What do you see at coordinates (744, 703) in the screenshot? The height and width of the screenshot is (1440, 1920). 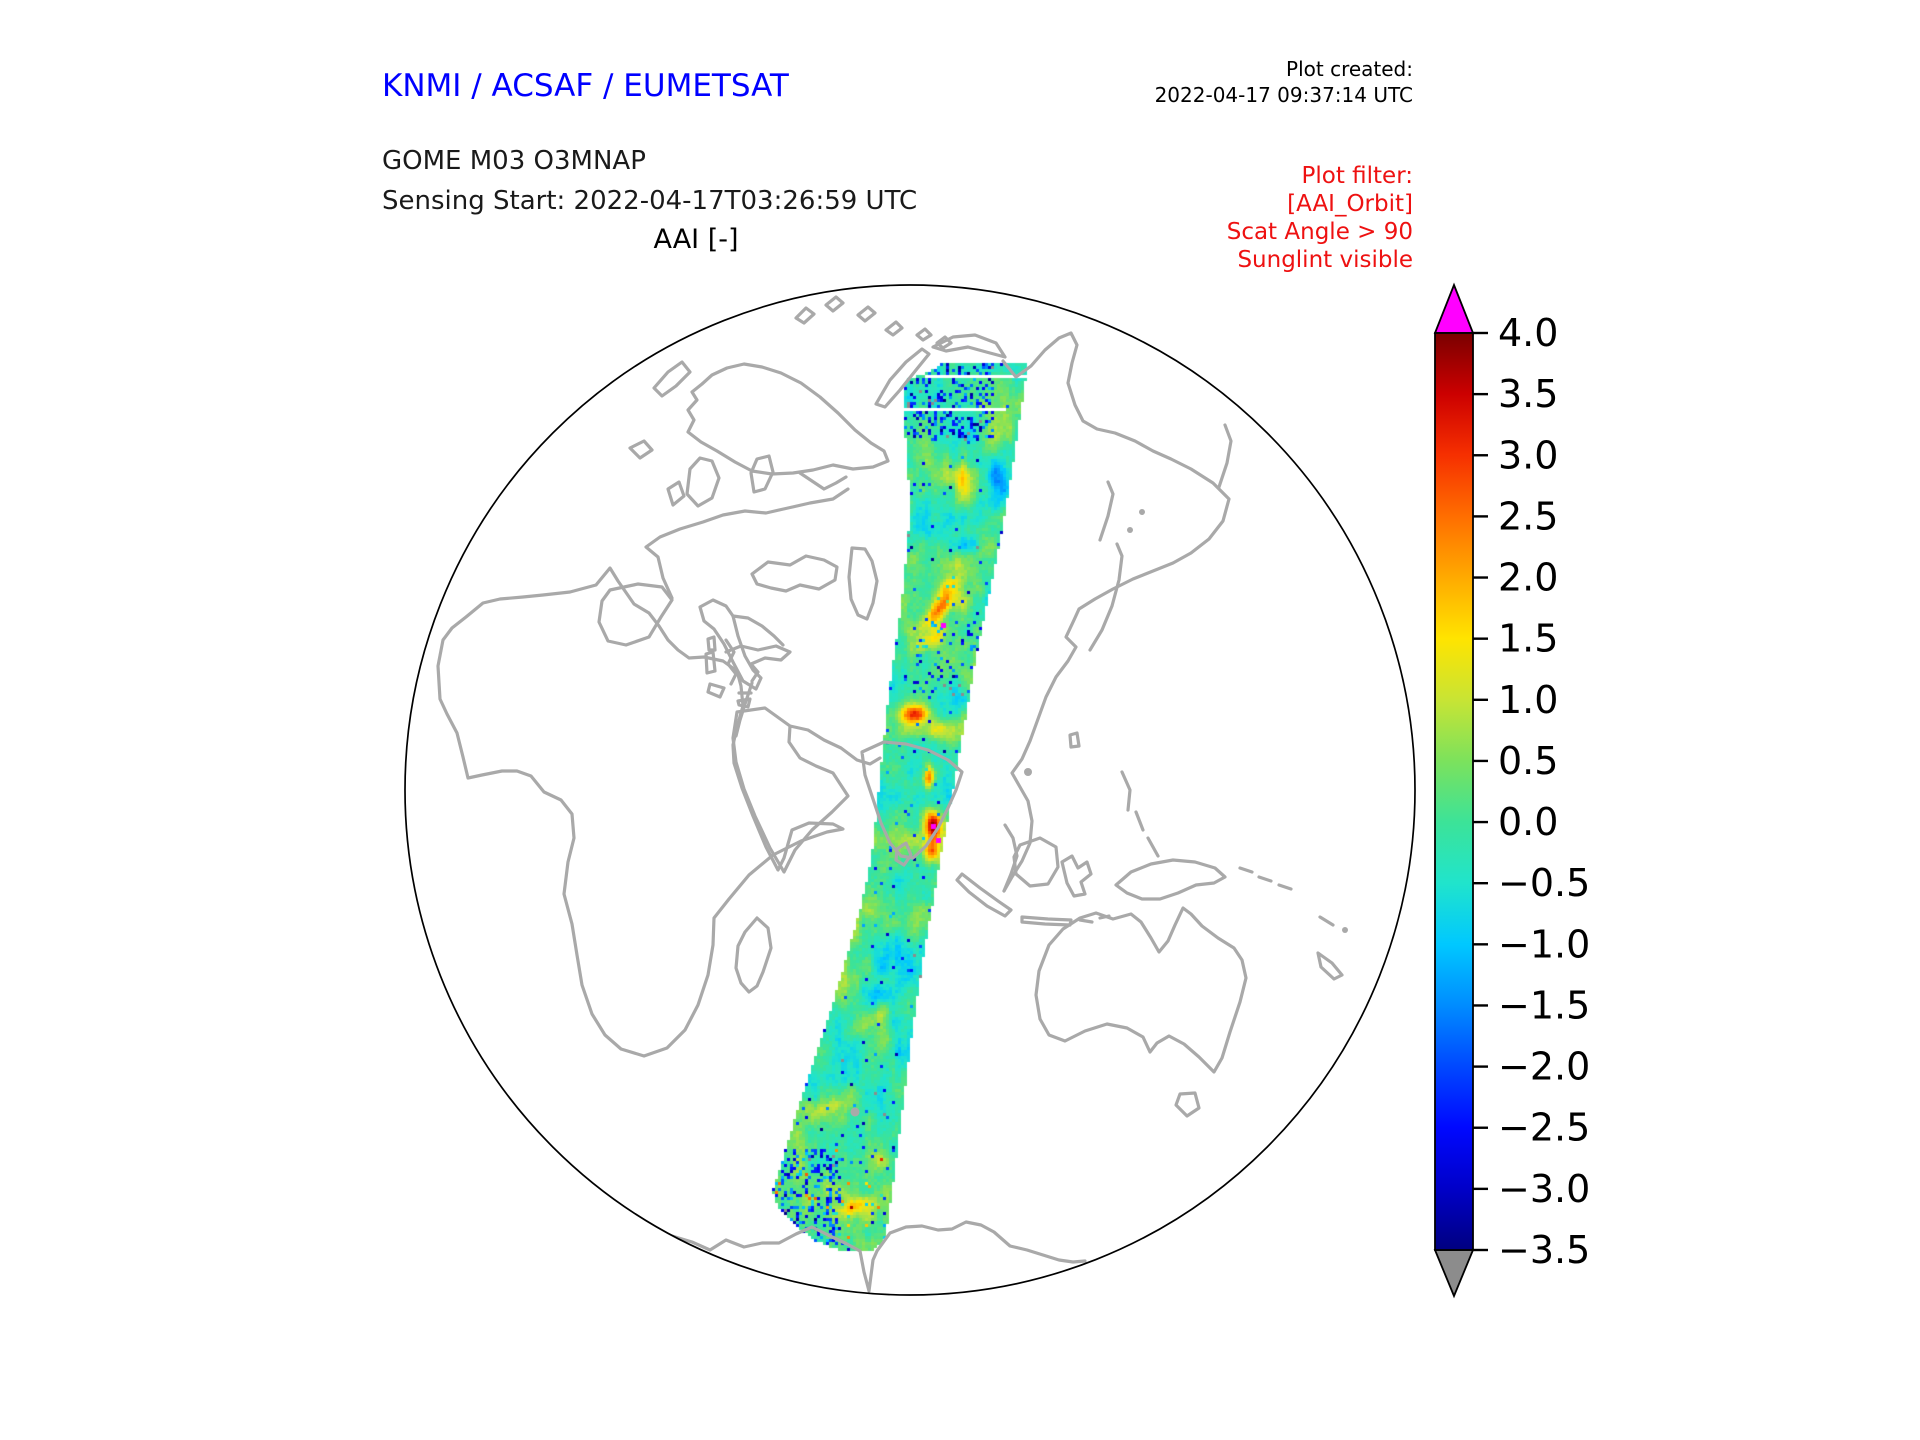 I see `coastline-cyprus` at bounding box center [744, 703].